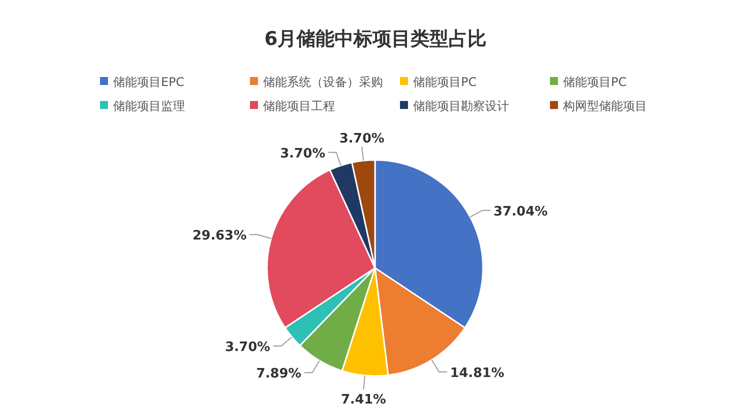 The height and width of the screenshot is (412, 751). What do you see at coordinates (279, 374) in the screenshot?
I see `data-label: 7.89%` at bounding box center [279, 374].